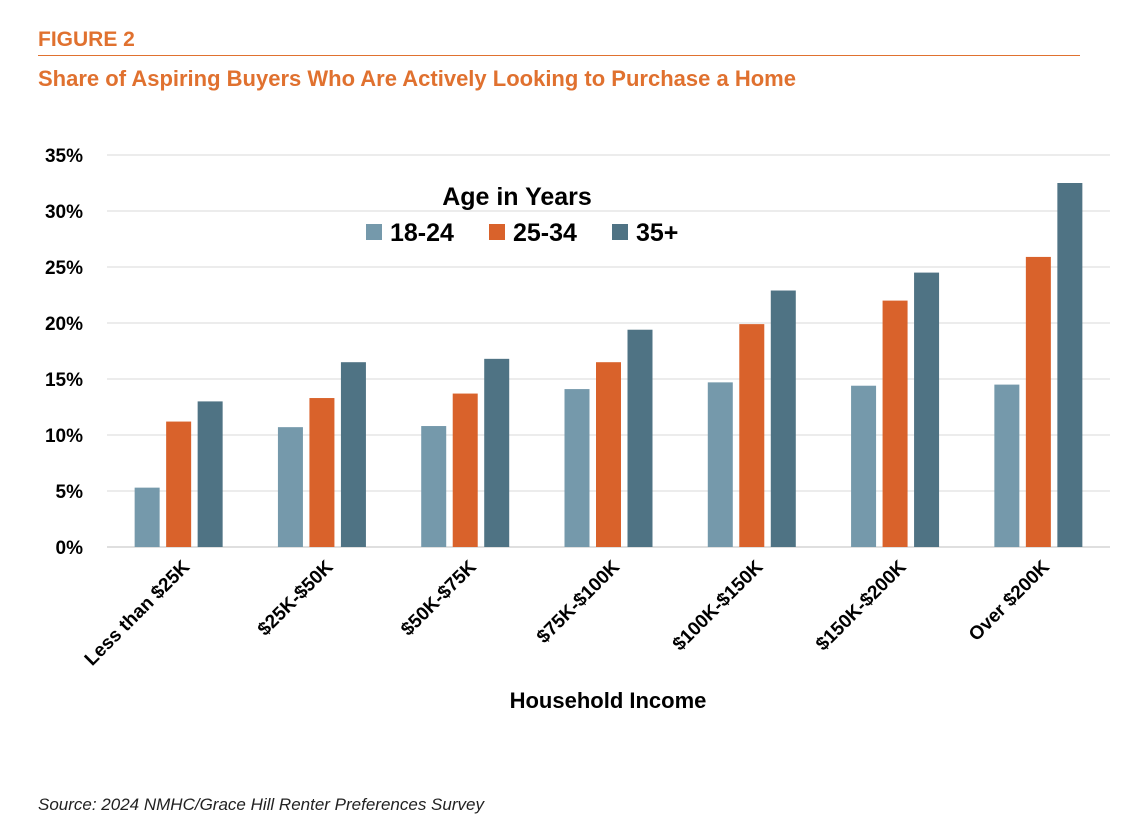 The width and height of the screenshot is (1126, 837). I want to click on x-tick-label: $50K-$75K, so click(439, 598).